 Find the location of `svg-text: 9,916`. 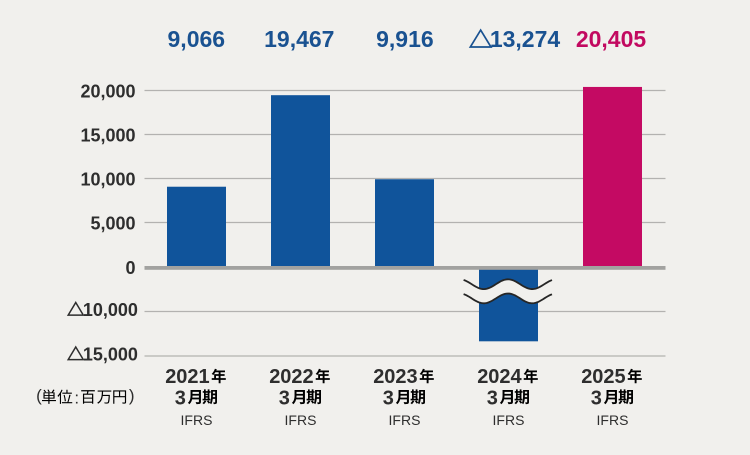

svg-text: 9,916 is located at coordinates (405, 39).